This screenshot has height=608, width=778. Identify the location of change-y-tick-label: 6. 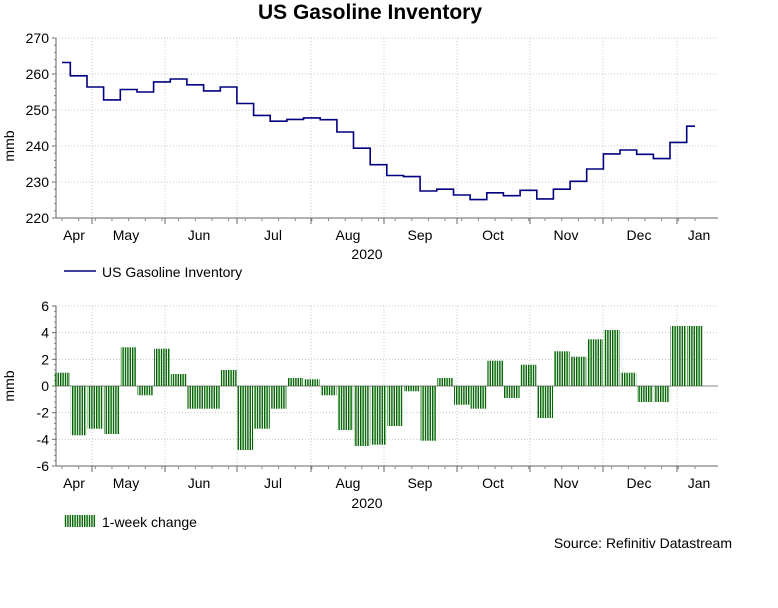
(45, 306).